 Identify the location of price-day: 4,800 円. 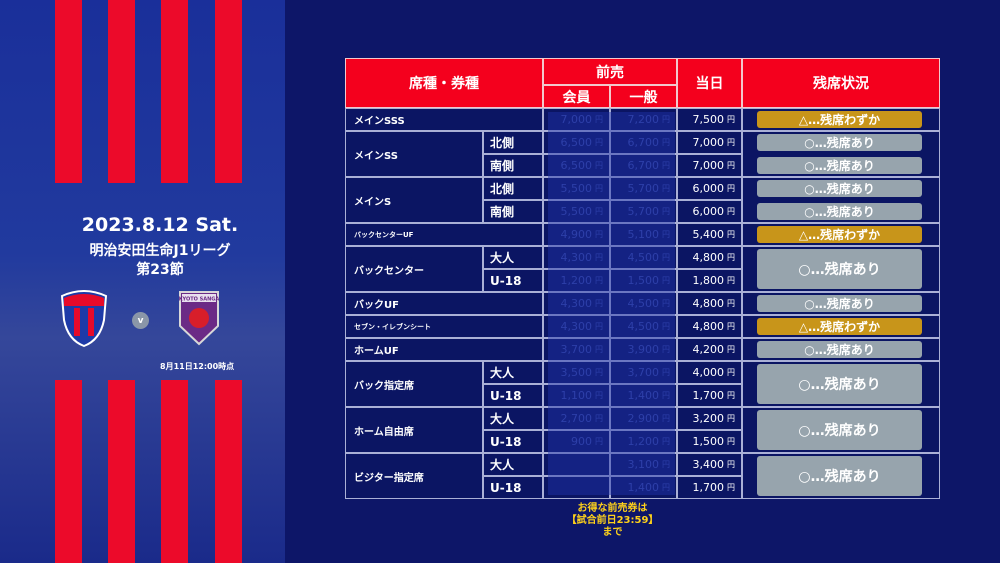
(709, 257).